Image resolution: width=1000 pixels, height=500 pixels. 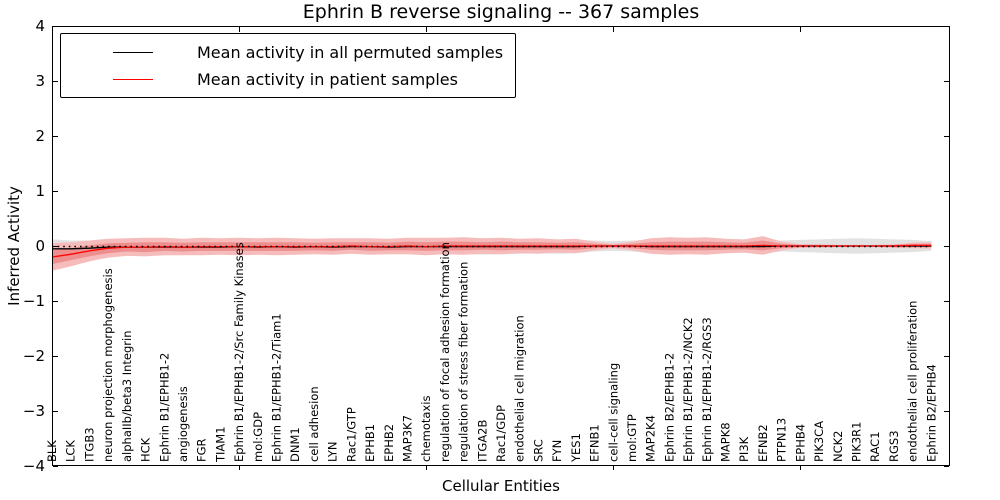 I want to click on x-category-label: EPHB1, so click(x=370, y=443).